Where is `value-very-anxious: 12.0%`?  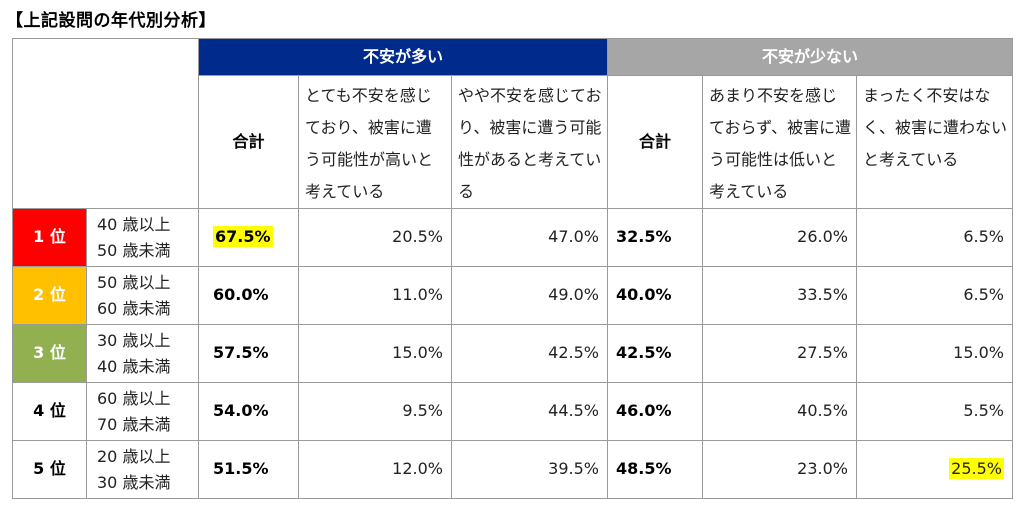
value-very-anxious: 12.0% is located at coordinates (375, 469).